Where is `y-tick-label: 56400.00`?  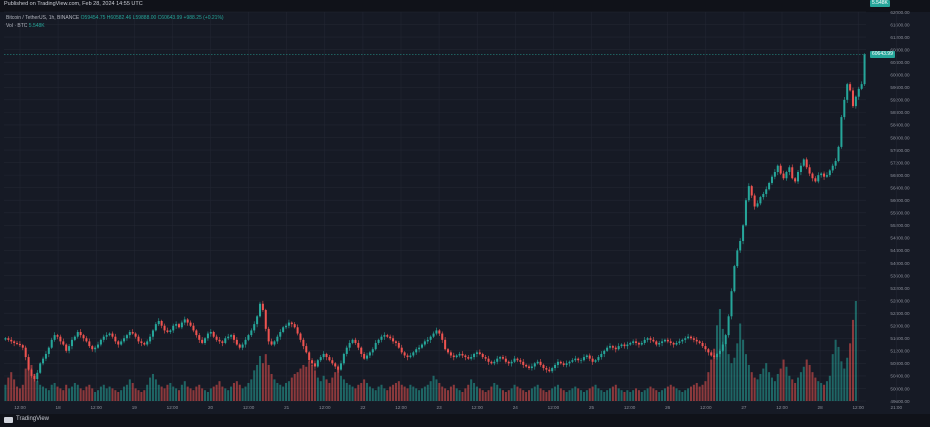 y-tick-label: 56400.00 is located at coordinates (900, 187).